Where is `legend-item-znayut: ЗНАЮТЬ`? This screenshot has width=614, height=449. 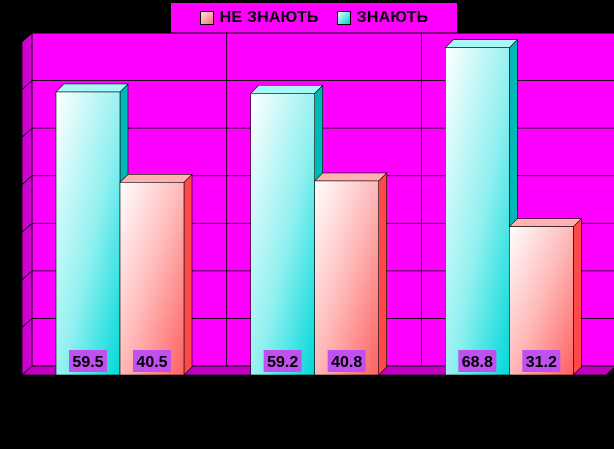 legend-item-znayut: ЗНАЮТЬ is located at coordinates (382, 18).